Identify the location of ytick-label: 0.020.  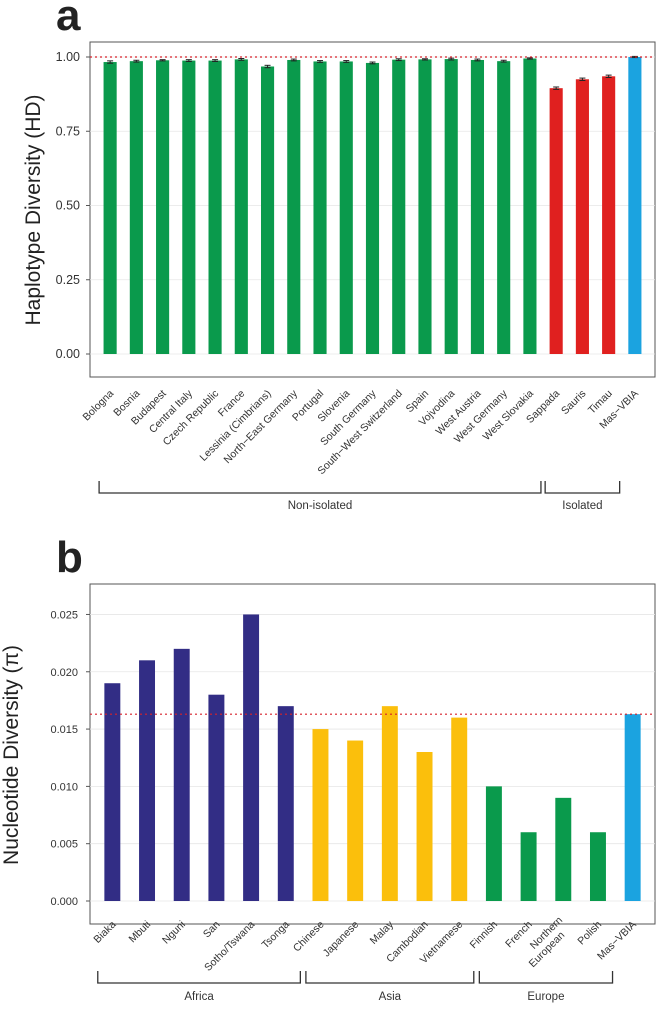
(64, 673).